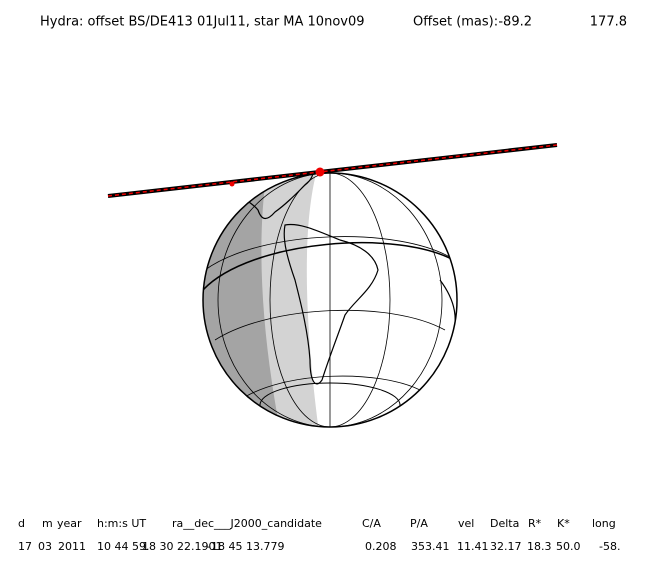 The height and width of the screenshot is (568, 645). What do you see at coordinates (466, 523) in the screenshot?
I see `table-header: vel` at bounding box center [466, 523].